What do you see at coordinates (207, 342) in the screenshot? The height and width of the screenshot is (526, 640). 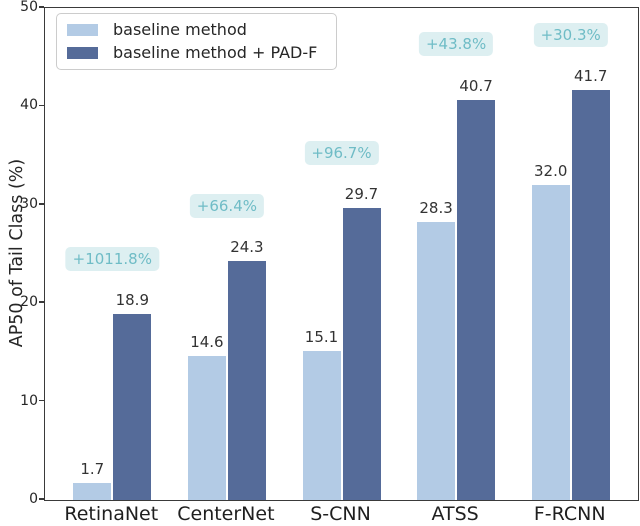 I see `bar-value-label: 14.6` at bounding box center [207, 342].